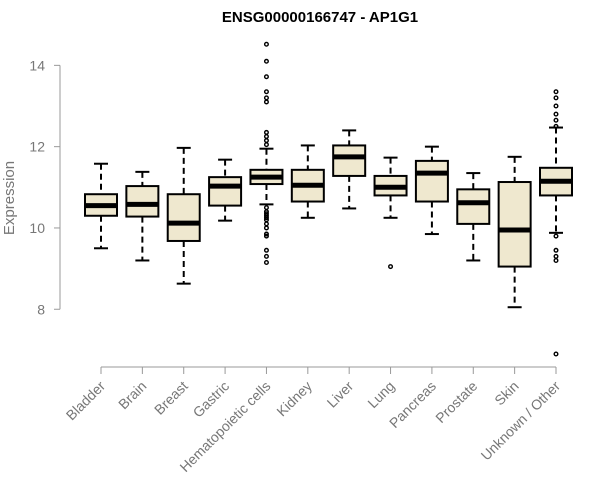  Describe the element at coordinates (340, 394) in the screenshot. I see `x-tick-label: Liver` at that location.